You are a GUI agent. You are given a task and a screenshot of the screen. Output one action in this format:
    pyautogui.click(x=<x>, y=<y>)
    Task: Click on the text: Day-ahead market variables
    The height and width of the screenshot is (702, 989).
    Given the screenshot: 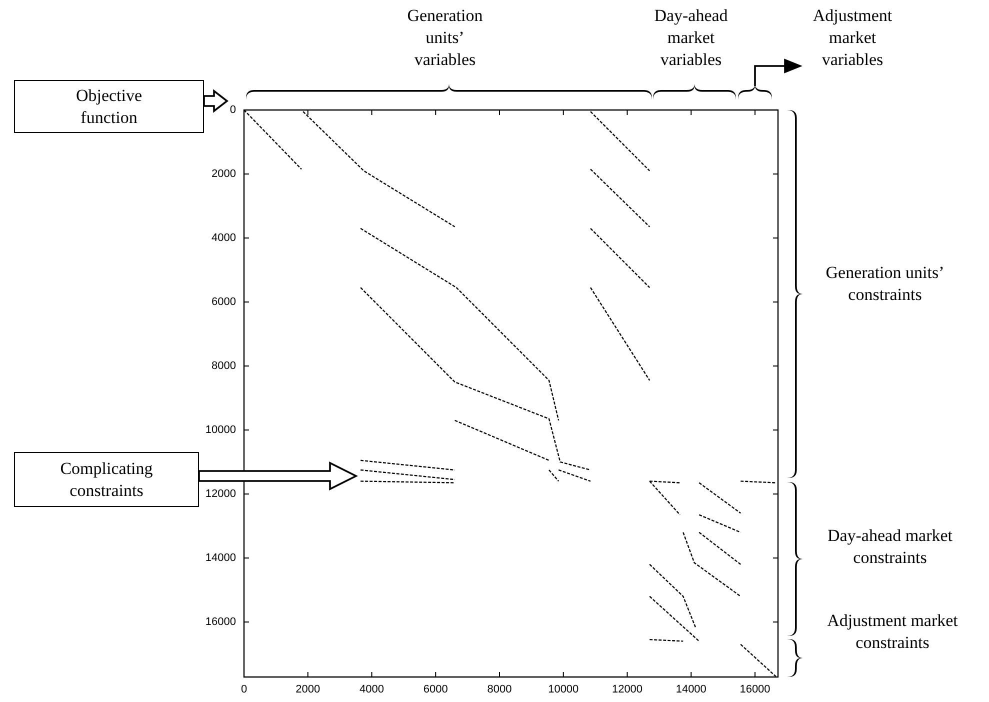 What is the action you would take?
    pyautogui.click(x=691, y=37)
    